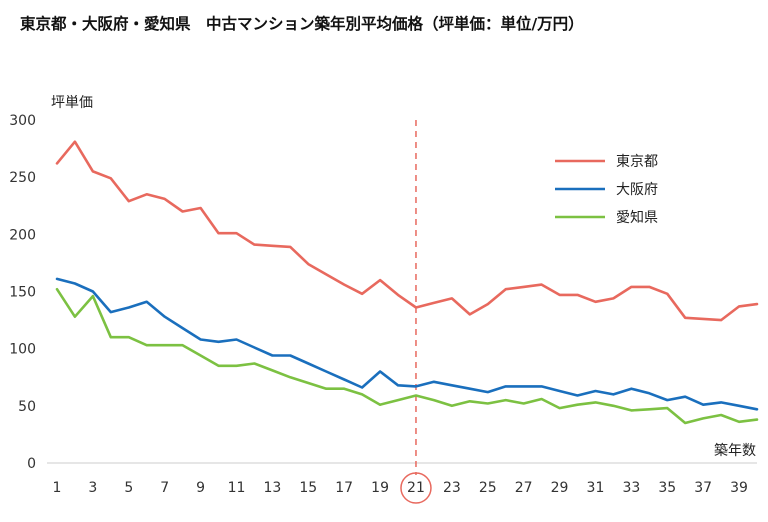 The height and width of the screenshot is (522, 768). I want to click on x-tick-label: 37, so click(703, 488).